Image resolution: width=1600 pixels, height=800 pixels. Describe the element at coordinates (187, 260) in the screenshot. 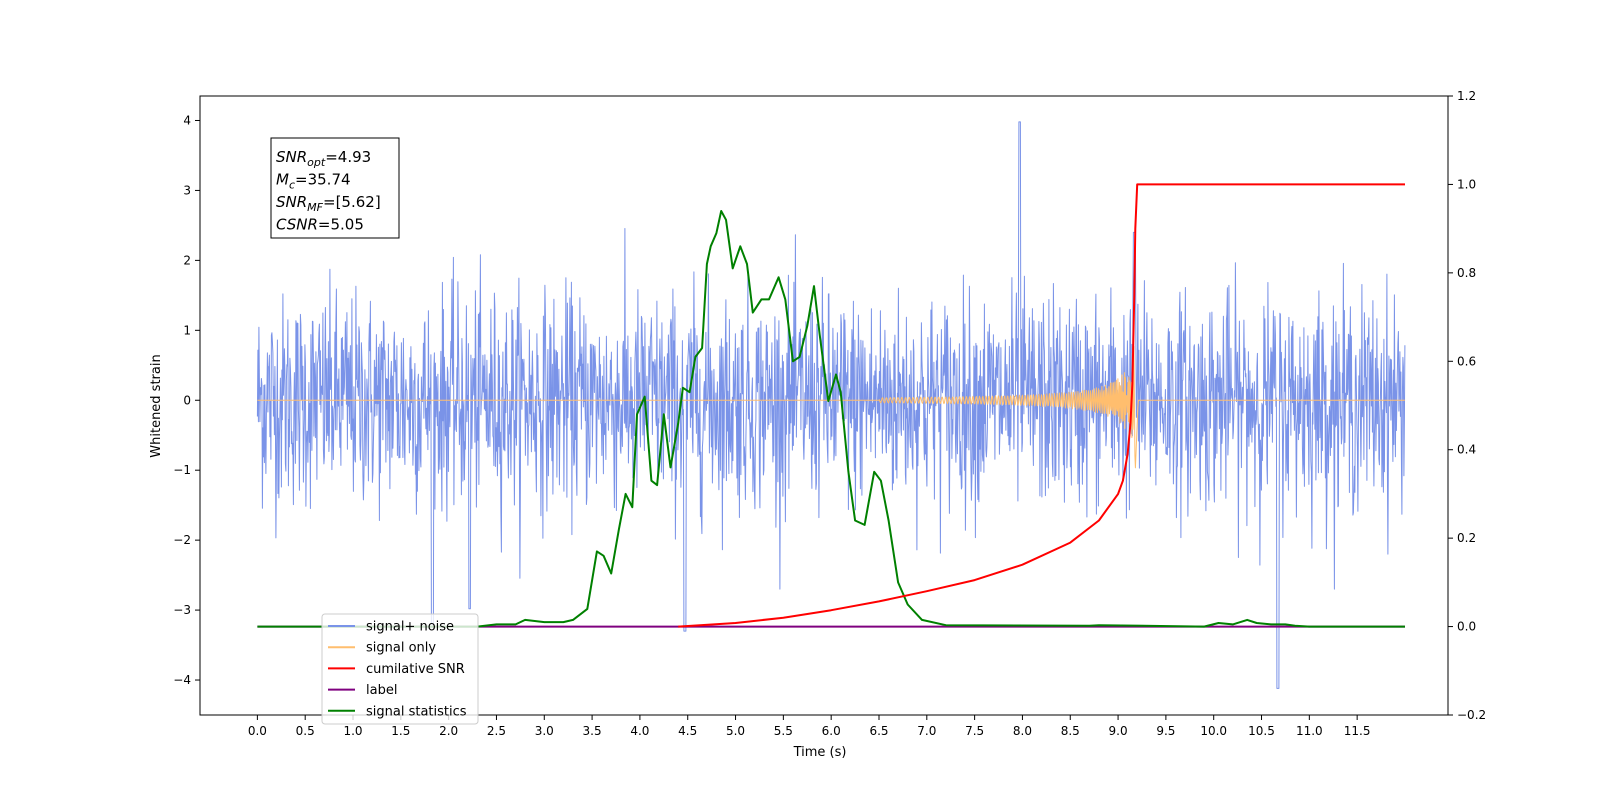

I see `y-tick-label: 2` at that location.